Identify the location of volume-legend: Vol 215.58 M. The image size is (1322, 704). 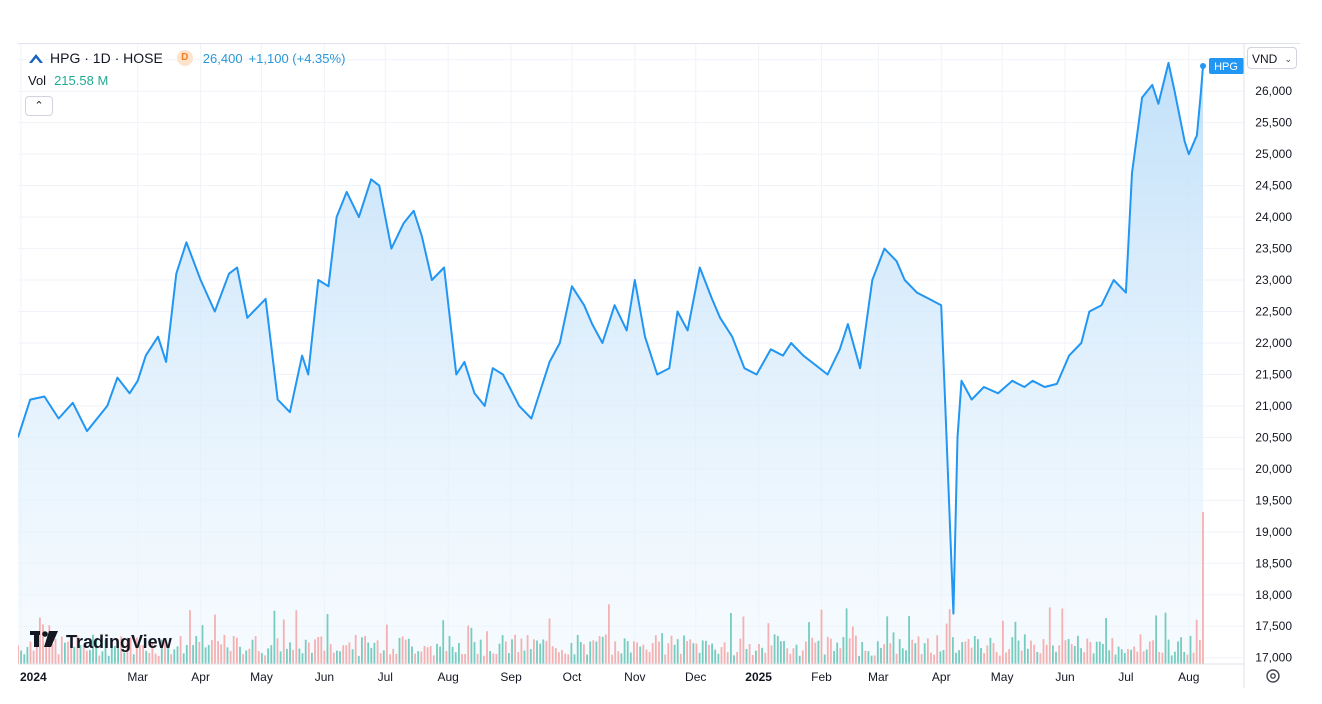
(68, 80).